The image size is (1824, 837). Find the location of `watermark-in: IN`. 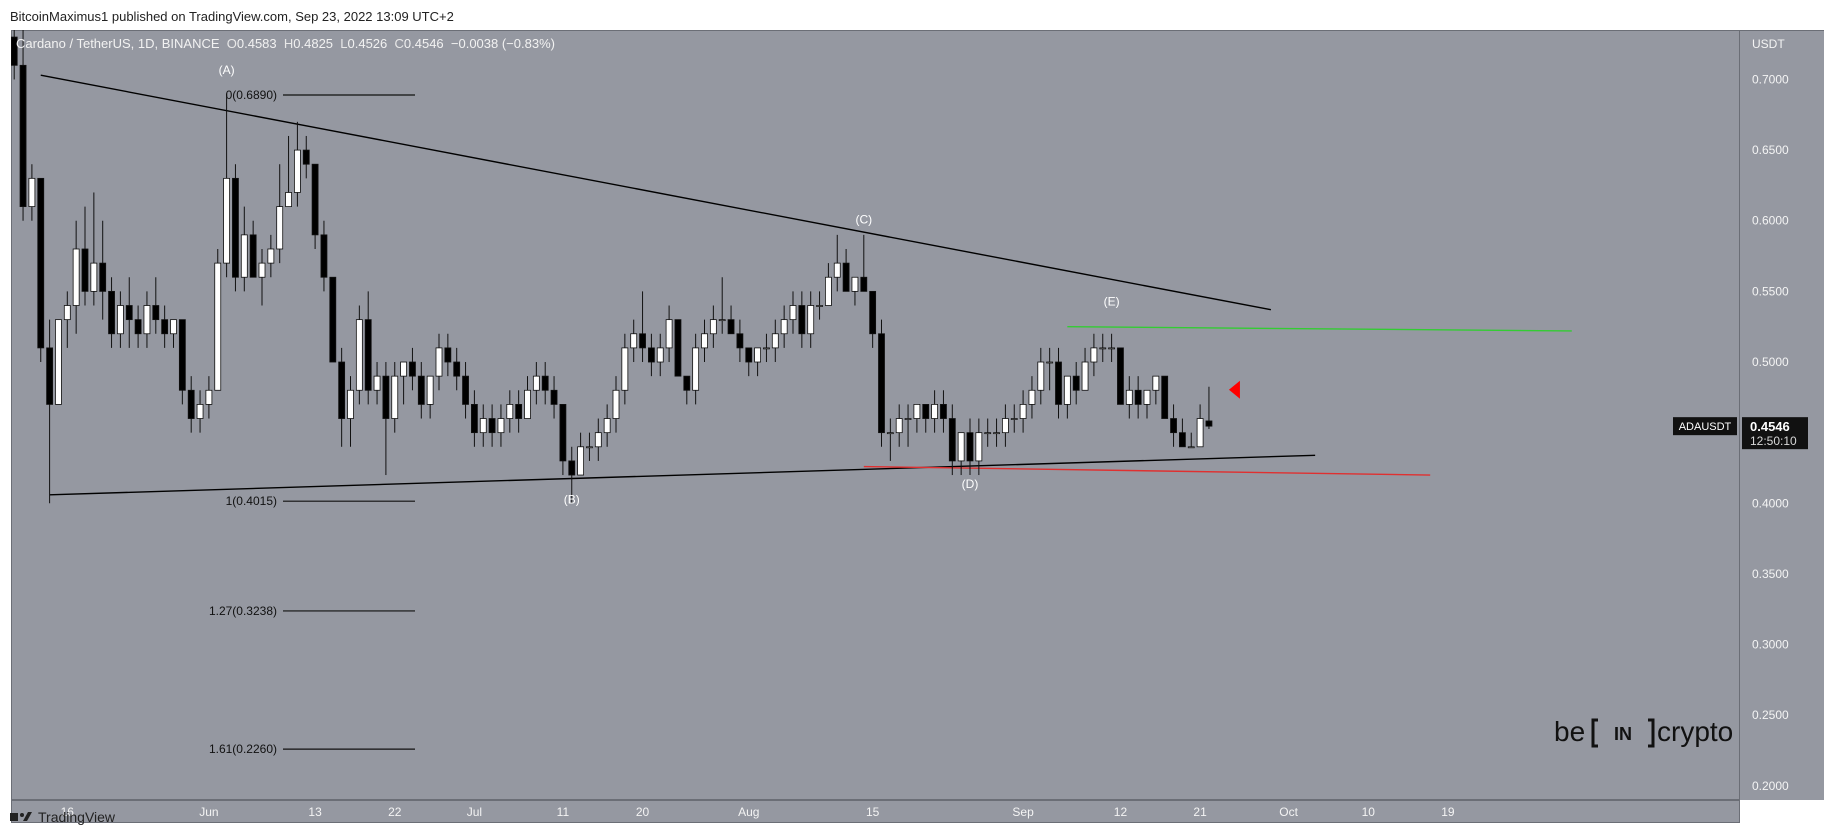

watermark-in: IN is located at coordinates (1623, 734).